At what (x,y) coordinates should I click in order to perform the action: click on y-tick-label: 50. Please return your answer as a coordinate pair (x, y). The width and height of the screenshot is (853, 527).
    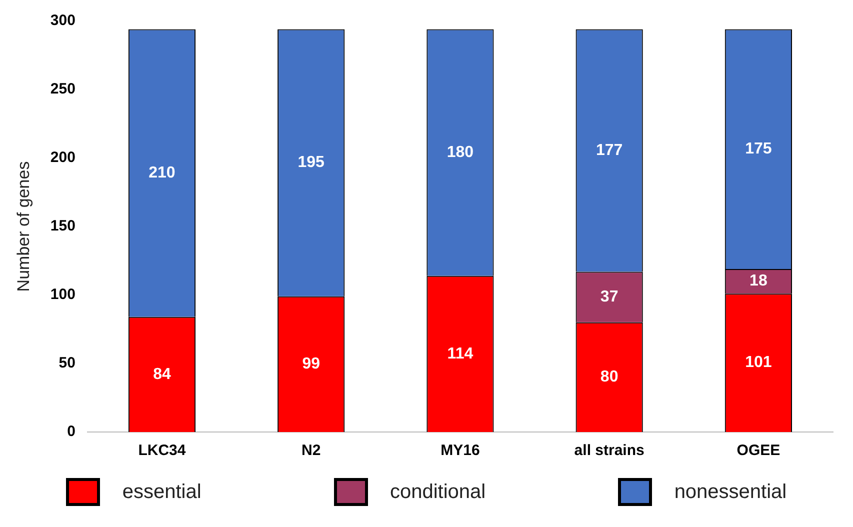
    Looking at the image, I should click on (67, 363).